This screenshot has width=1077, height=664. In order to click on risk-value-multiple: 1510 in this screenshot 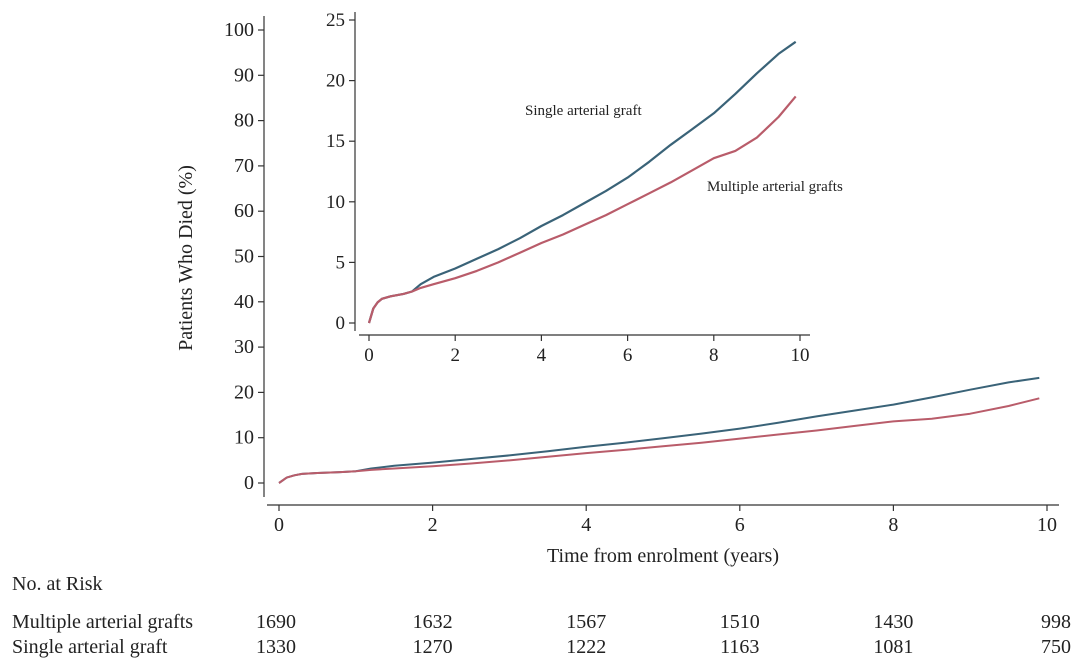, I will do `click(740, 622)`.